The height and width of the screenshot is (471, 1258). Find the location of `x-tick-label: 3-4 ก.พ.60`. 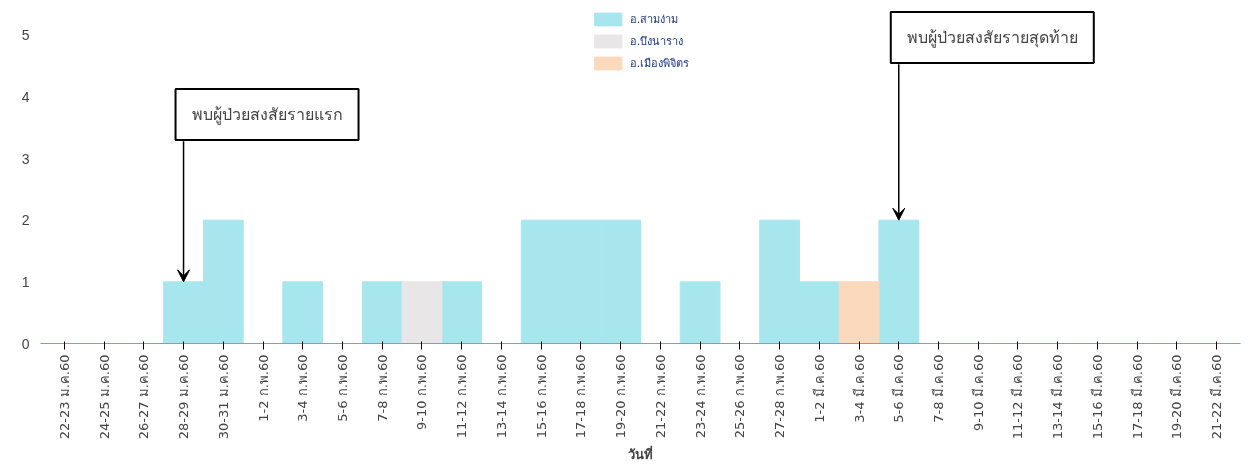

x-tick-label: 3-4 ก.พ.60 is located at coordinates (303, 388).